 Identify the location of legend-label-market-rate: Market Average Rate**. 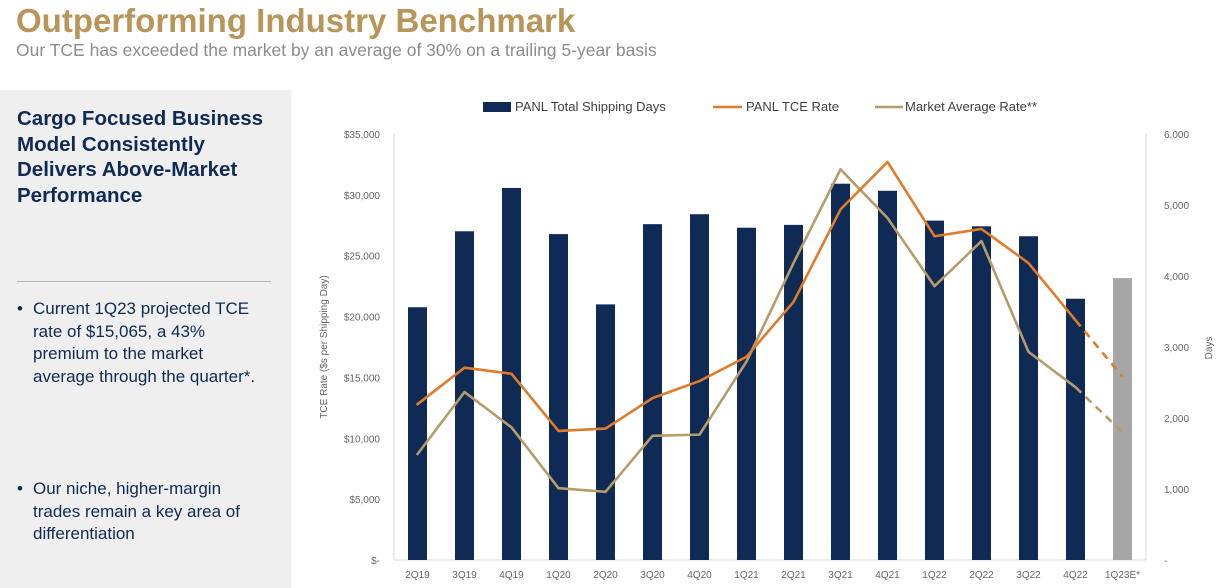
(971, 106).